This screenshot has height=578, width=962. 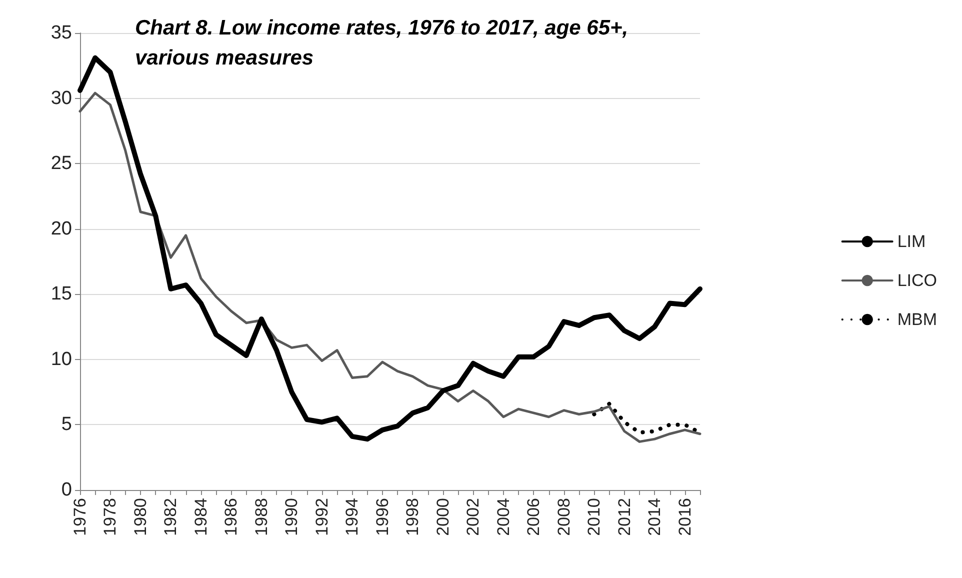 What do you see at coordinates (384, 43) in the screenshot?
I see `chart-title: Chart 8. Low income rates, 1976 to 2017, age 65+, various measures` at bounding box center [384, 43].